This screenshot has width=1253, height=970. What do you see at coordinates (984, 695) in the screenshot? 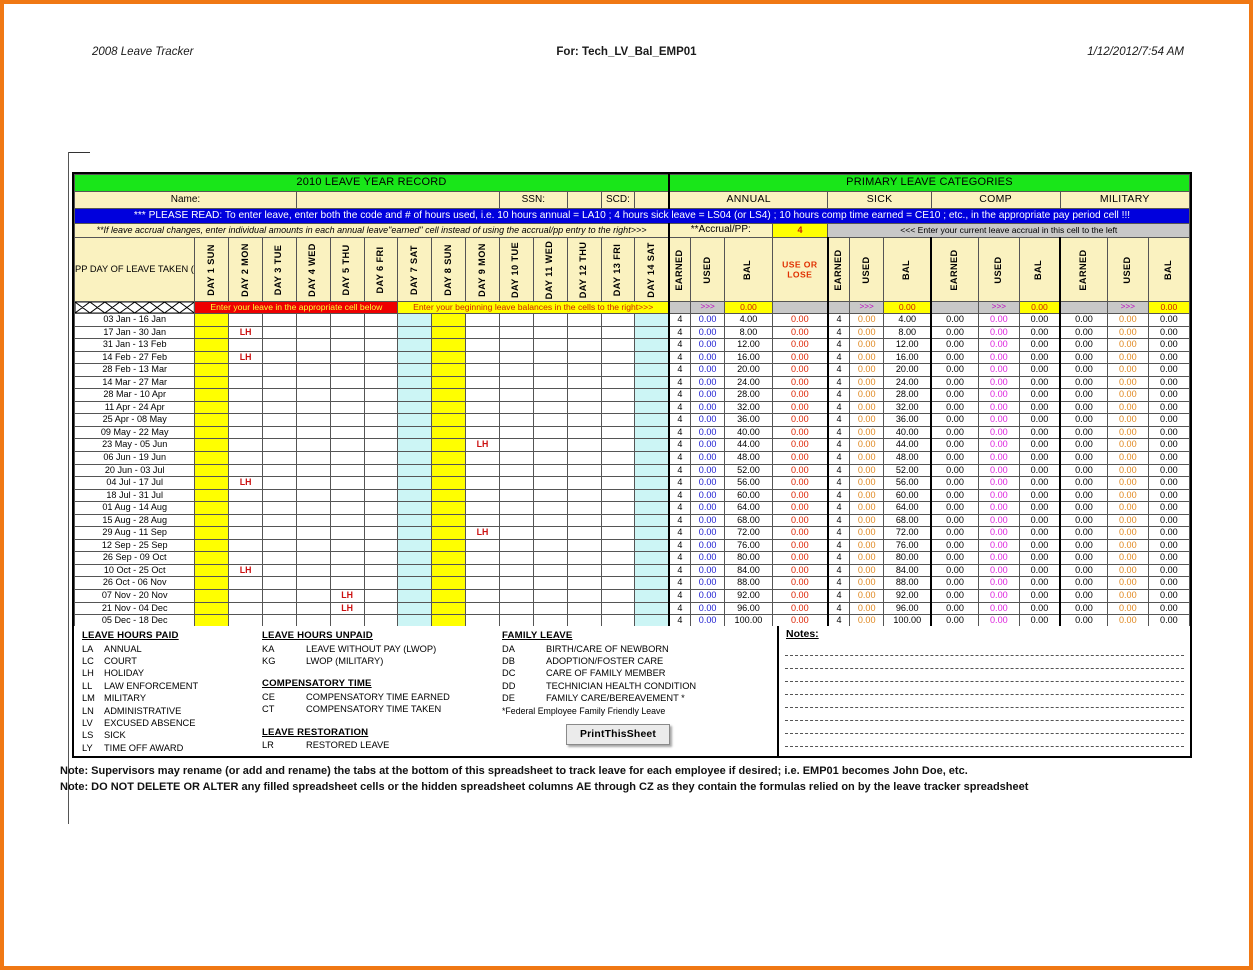
I see `notes-lines` at bounding box center [984, 695].